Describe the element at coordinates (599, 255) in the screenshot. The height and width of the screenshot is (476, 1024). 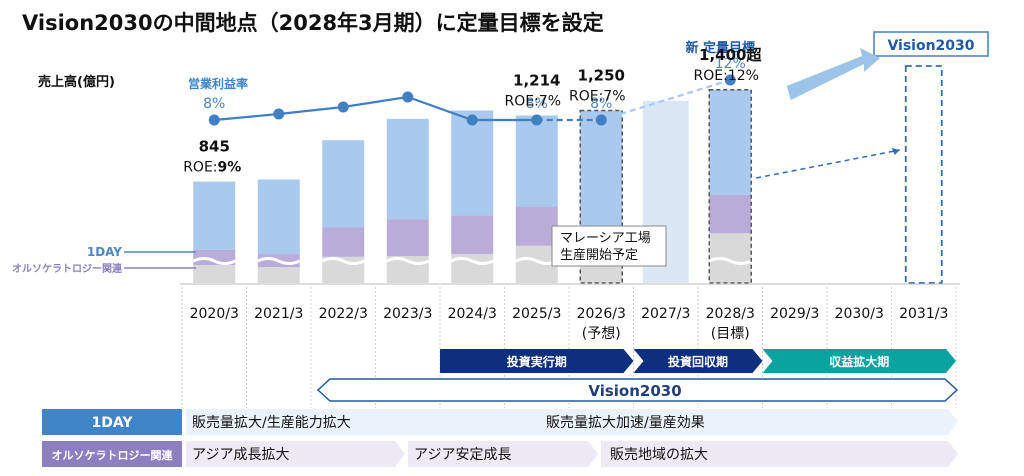
I see `annotation-line: 生産開始予定` at that location.